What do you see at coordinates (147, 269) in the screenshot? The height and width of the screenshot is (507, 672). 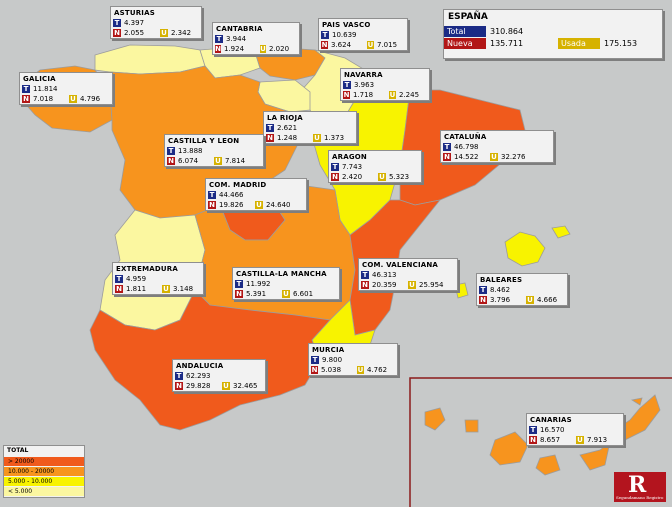 I see `region-name: EXTREMADURA` at bounding box center [147, 269].